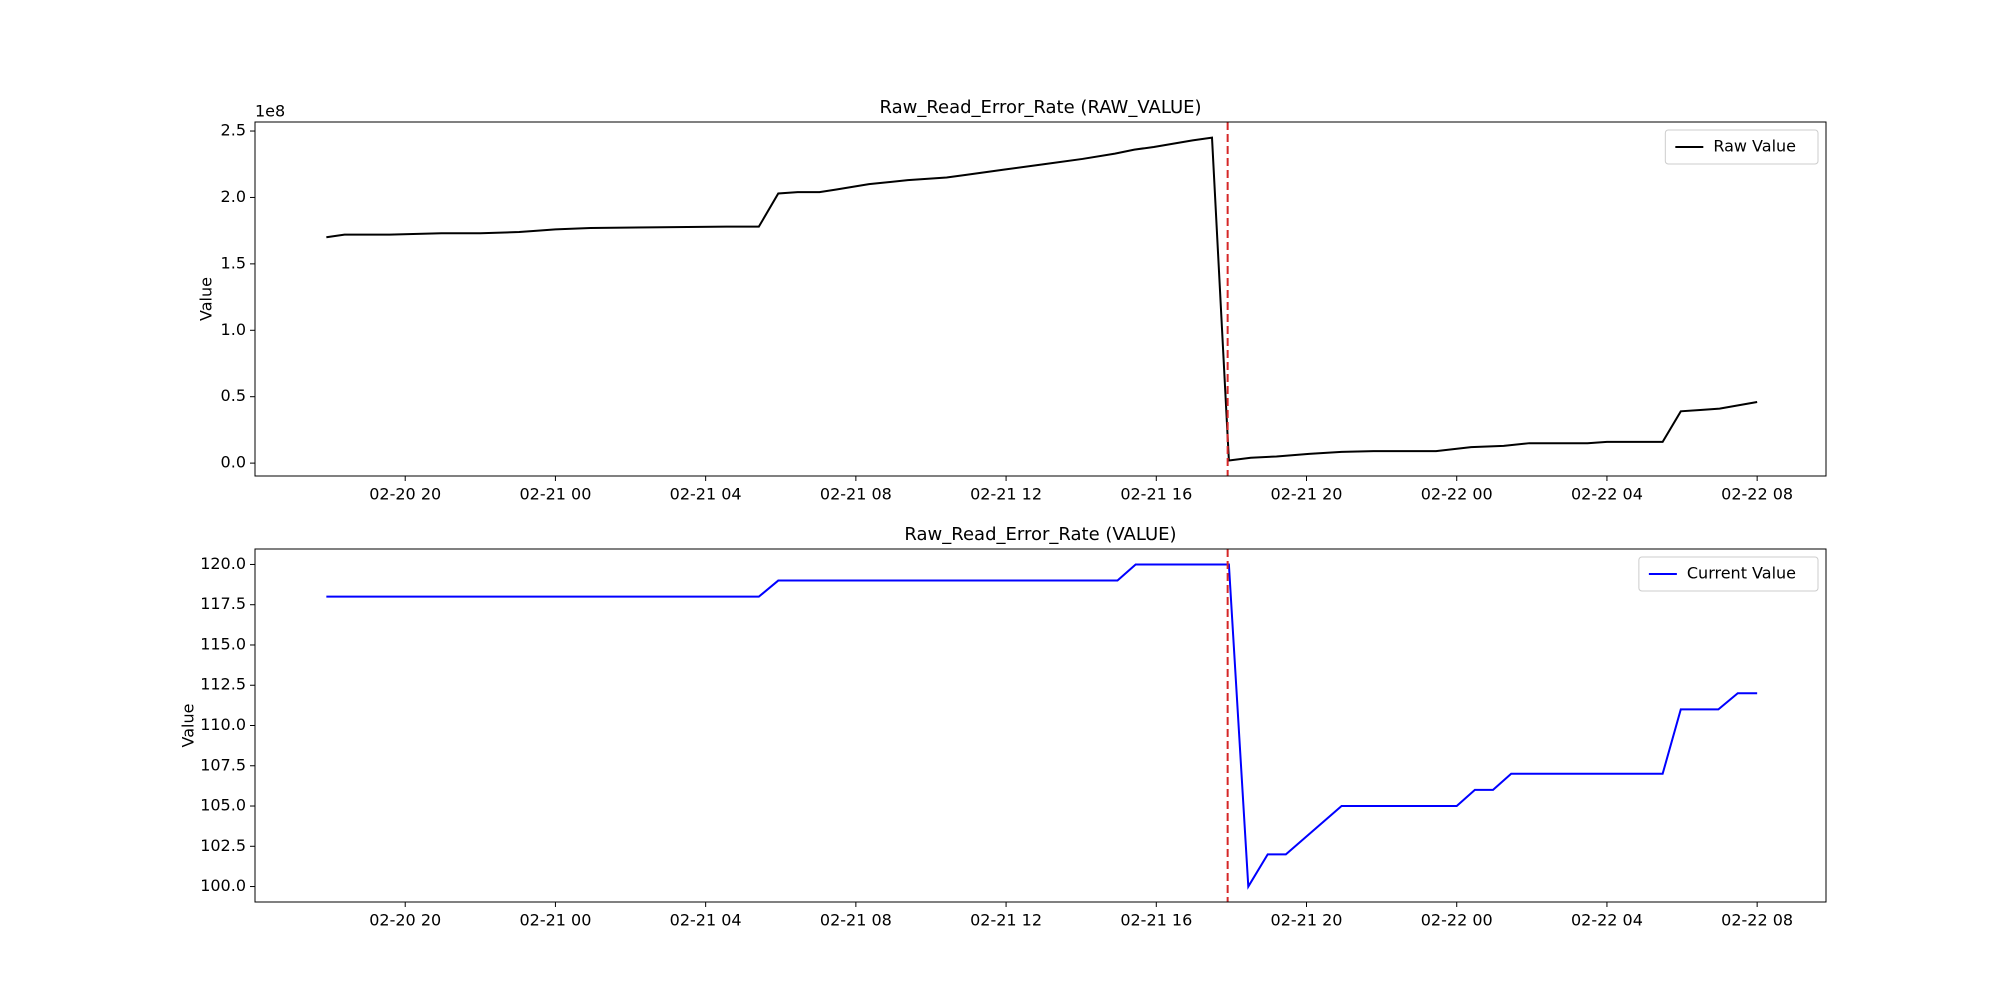 Image resolution: width=2000 pixels, height=1000 pixels. I want to click on legend: Raw Value, so click(1741, 147).